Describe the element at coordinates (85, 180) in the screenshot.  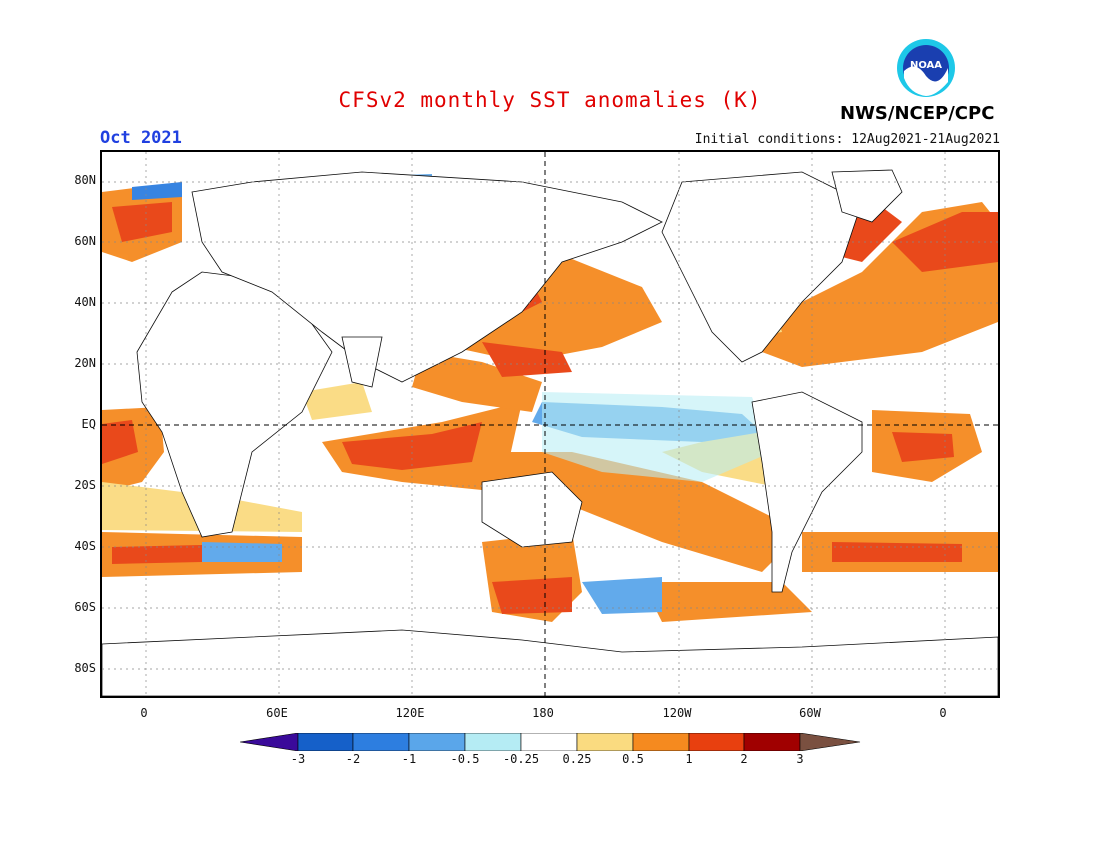
I see `lat-label: 80N` at that location.